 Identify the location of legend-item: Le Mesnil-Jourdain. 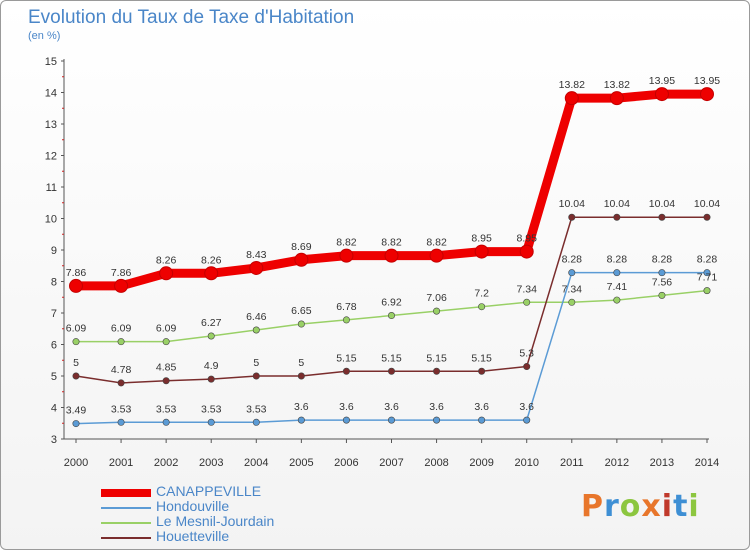
(221, 521).